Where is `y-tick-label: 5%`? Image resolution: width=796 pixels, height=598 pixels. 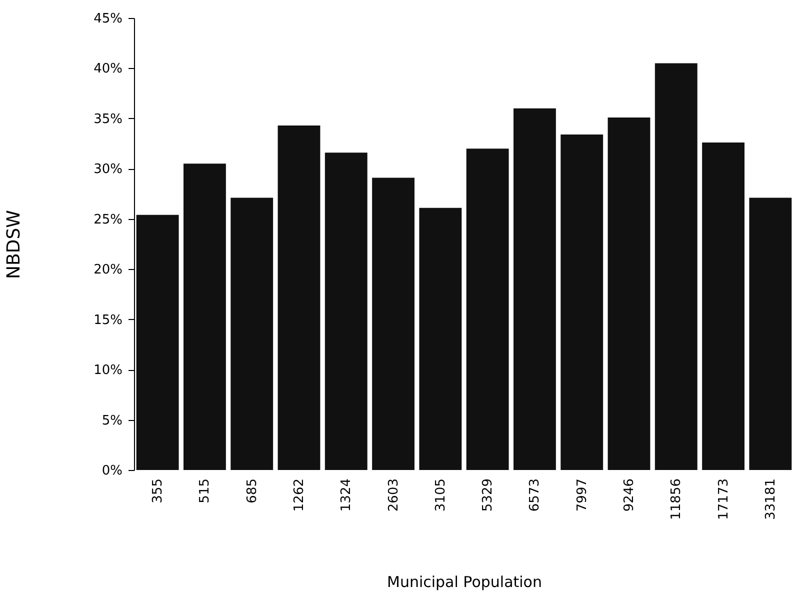
y-tick-label: 5% is located at coordinates (112, 420).